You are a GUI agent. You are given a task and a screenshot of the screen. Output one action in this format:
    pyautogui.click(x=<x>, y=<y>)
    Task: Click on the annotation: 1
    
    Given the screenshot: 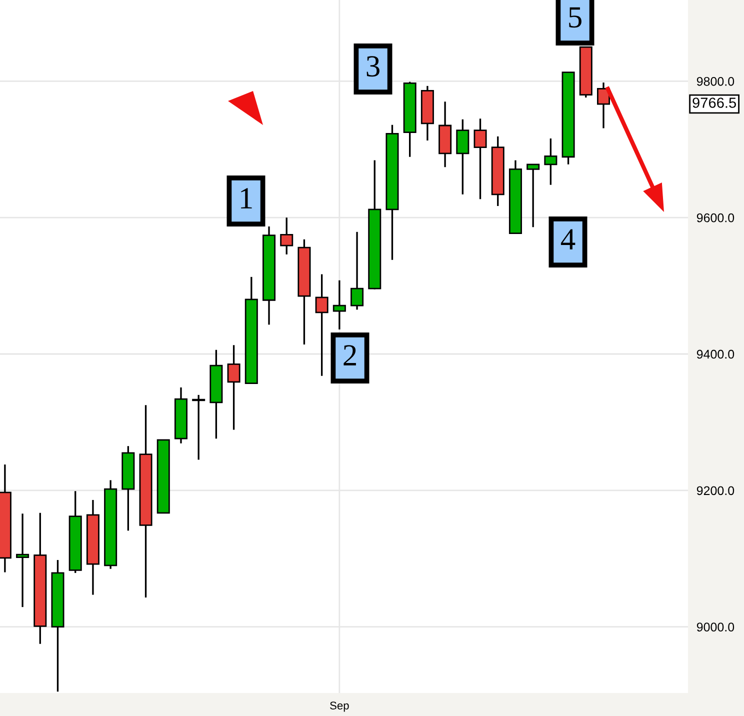 What is the action you would take?
    pyautogui.click(x=246, y=198)
    